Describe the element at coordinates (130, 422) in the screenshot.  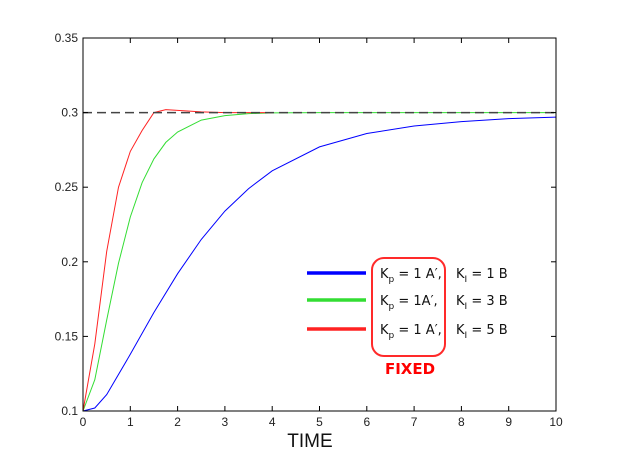
I see `x-tick-label: 1` at that location.